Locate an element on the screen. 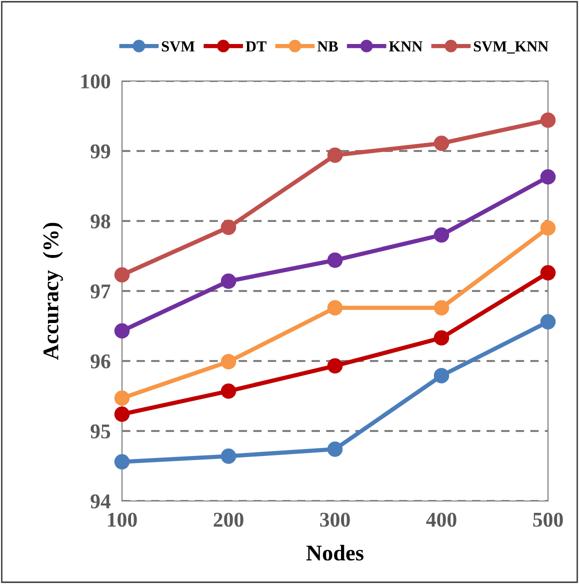  y-tick-label: 94 is located at coordinates (100, 501).